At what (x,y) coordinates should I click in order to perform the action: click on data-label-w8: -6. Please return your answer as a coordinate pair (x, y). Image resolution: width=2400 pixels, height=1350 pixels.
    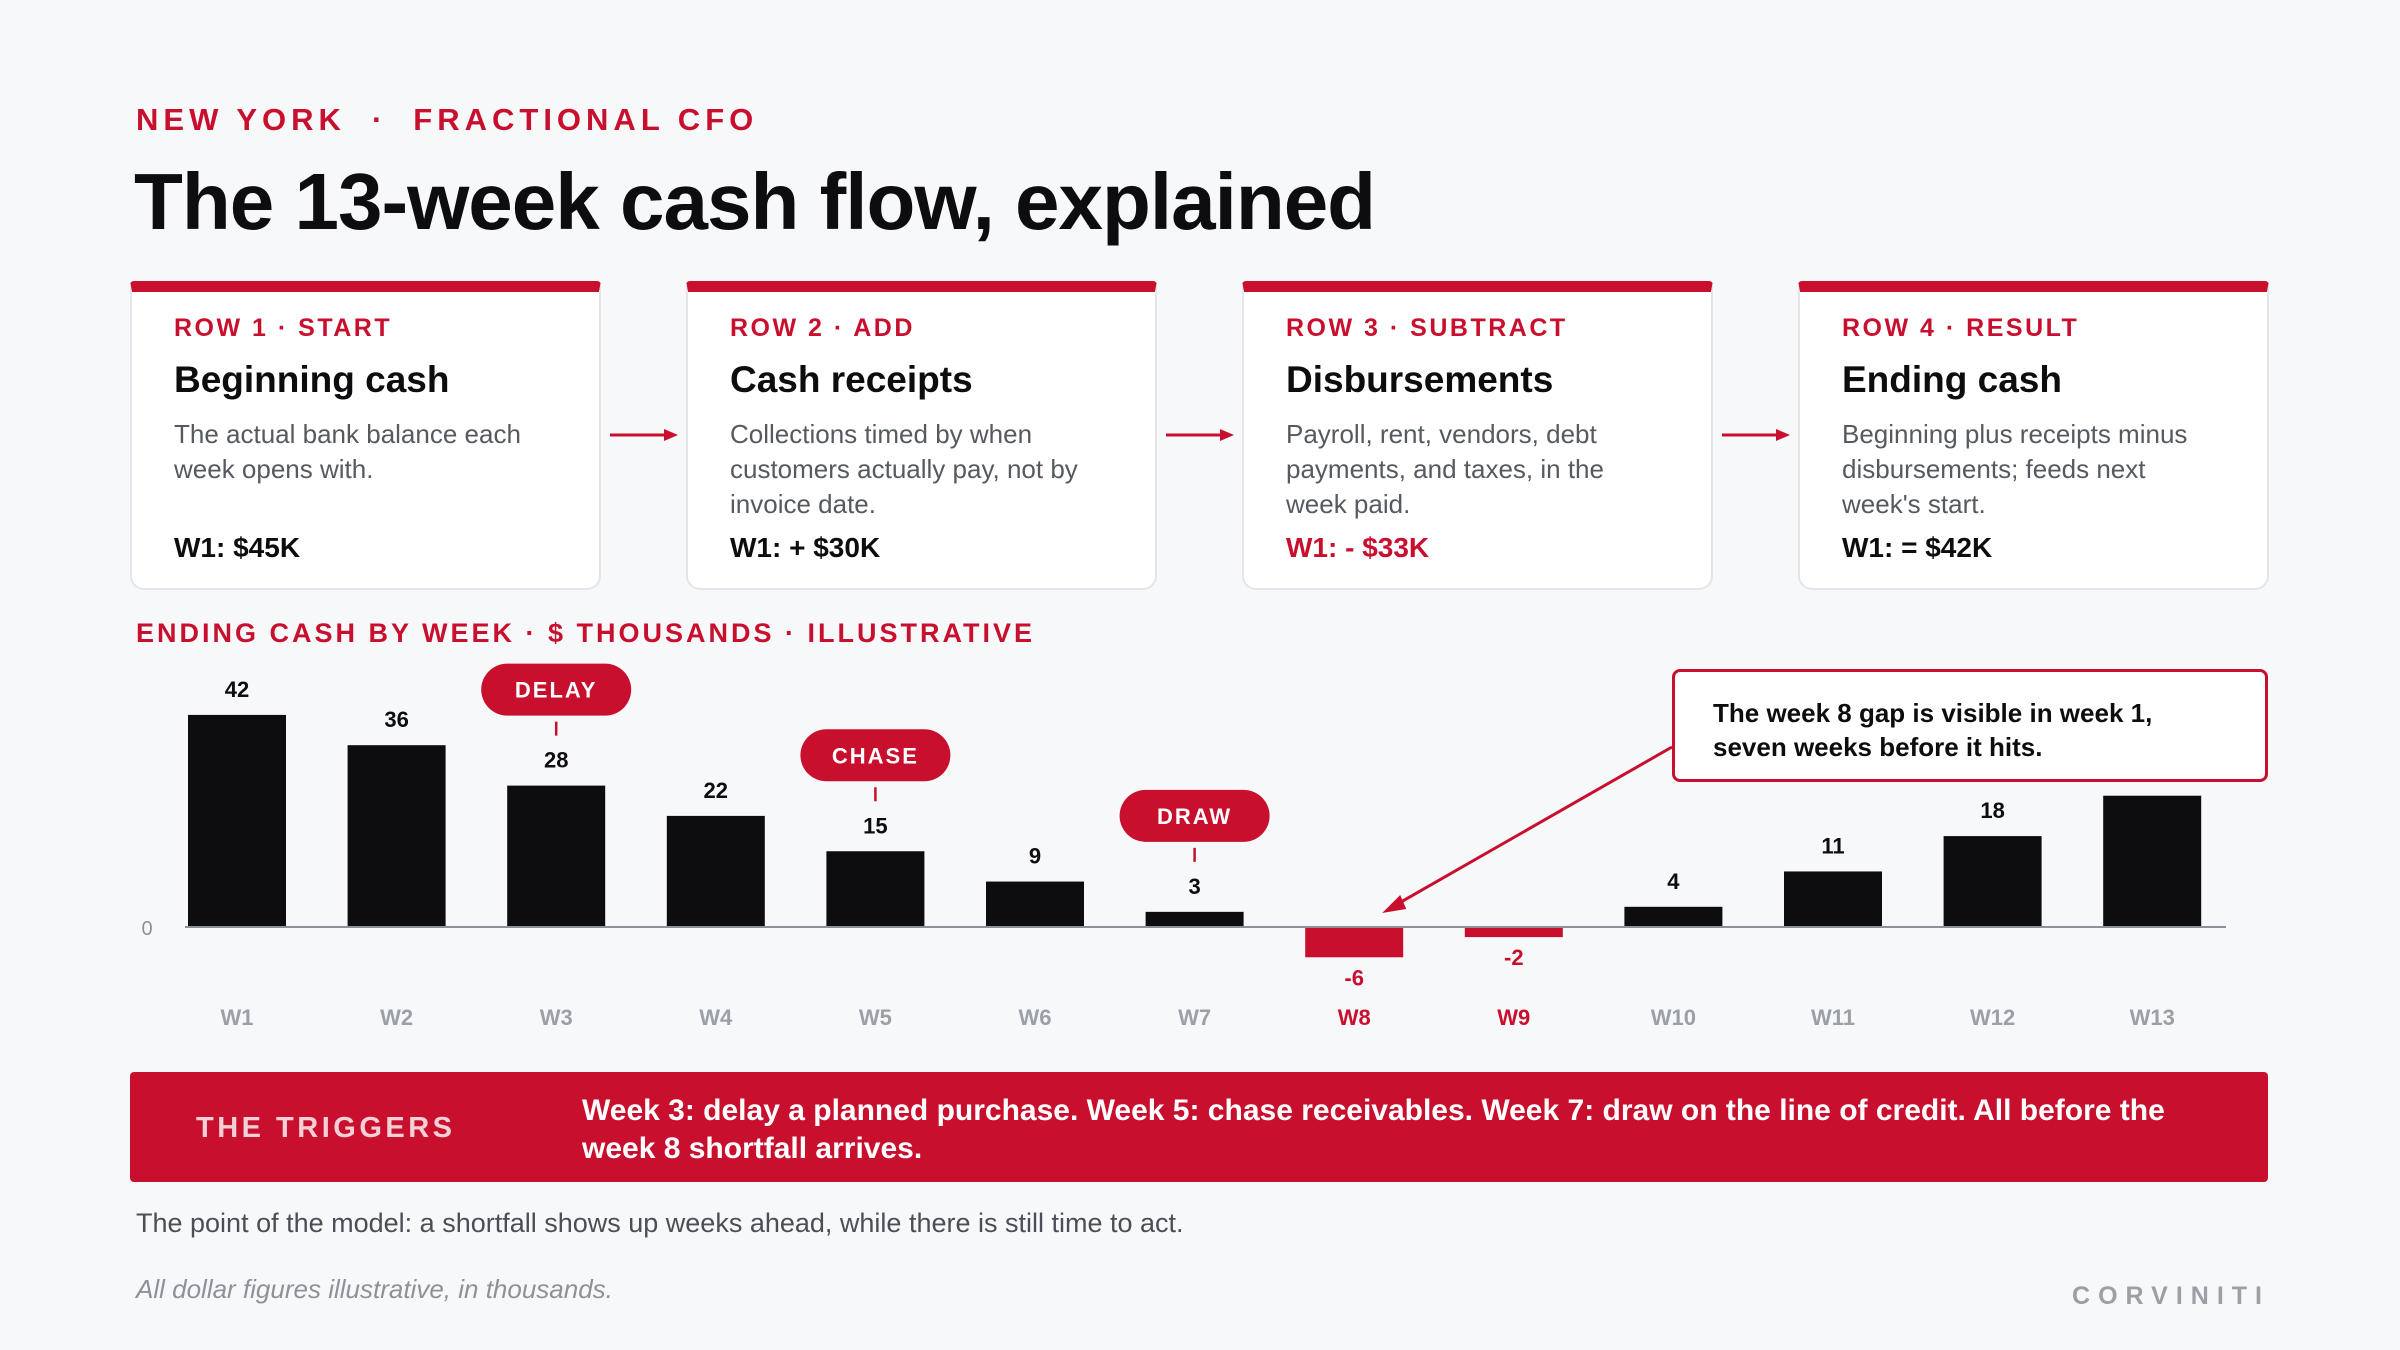
    Looking at the image, I should click on (1354, 977).